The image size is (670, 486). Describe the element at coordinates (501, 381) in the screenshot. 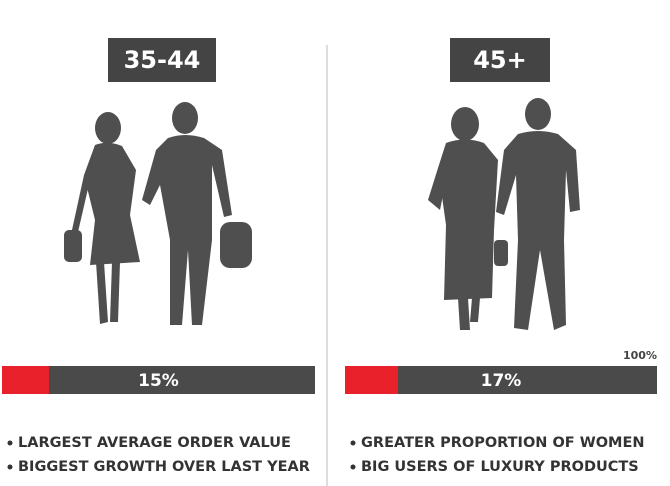

I see `bar-label: 17%` at that location.